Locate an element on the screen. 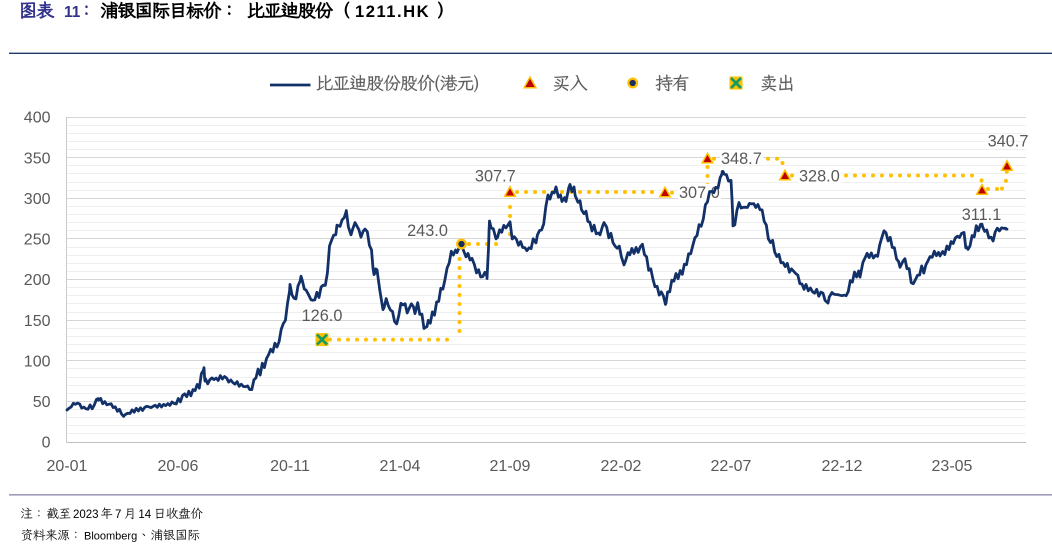  svg-text: 11 is located at coordinates (72, 12).